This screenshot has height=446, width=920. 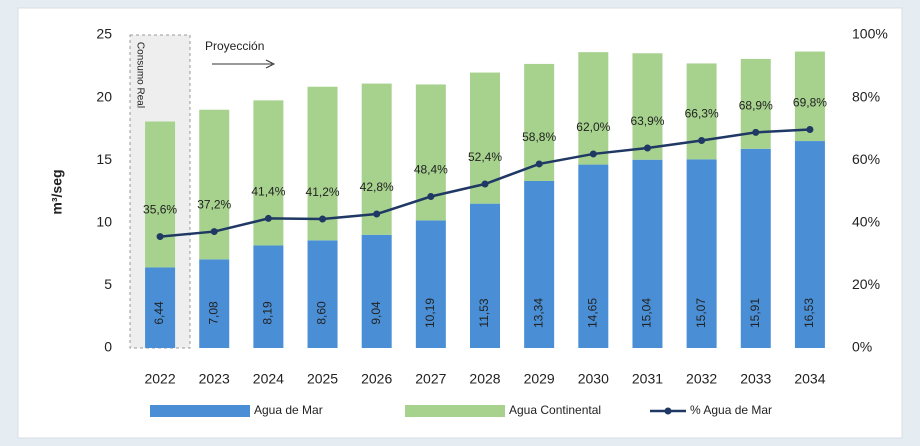 I want to click on y-axis-label: m³/seg, so click(x=57, y=191).